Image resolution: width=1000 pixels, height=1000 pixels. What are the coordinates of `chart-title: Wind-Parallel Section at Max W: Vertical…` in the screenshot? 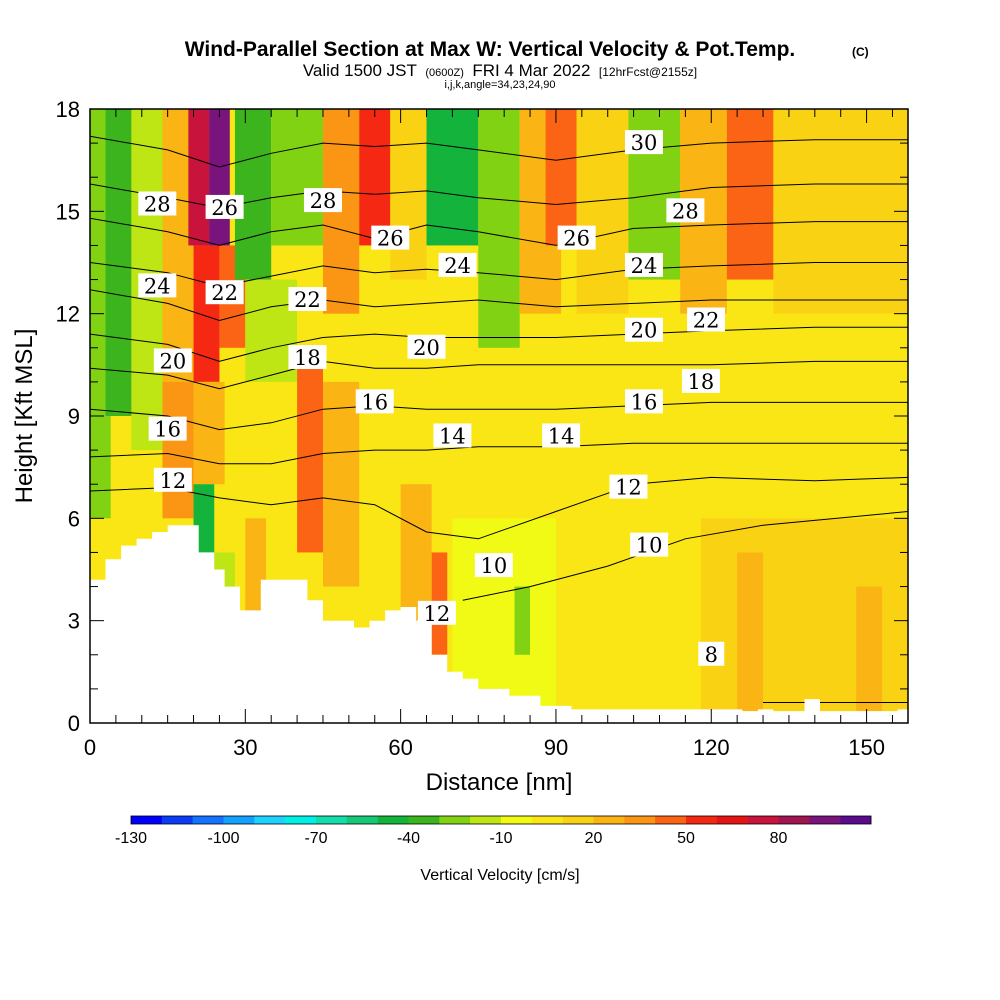 It's located at (490, 49).